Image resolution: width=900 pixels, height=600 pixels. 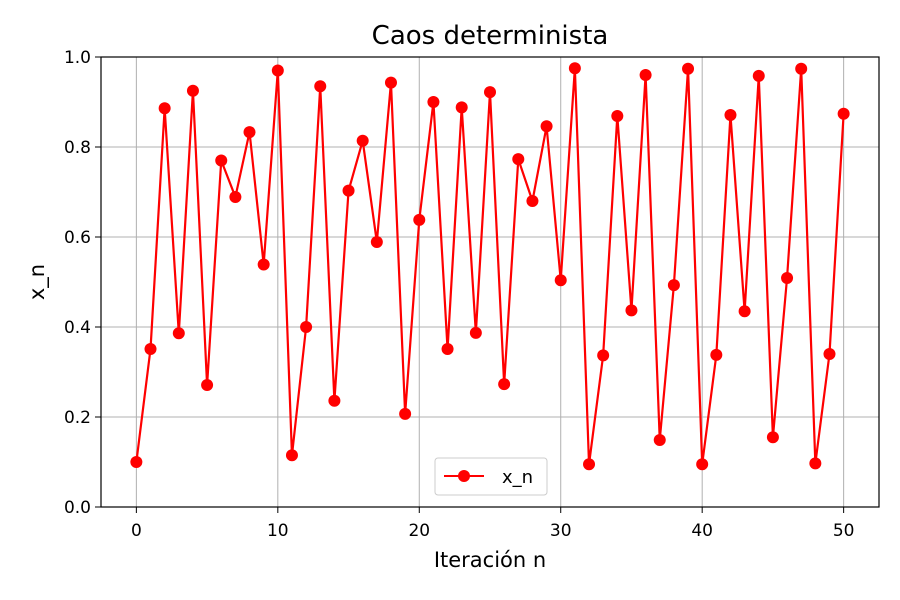 What do you see at coordinates (77, 418) in the screenshot?
I see `y-tick-label: 0.2` at bounding box center [77, 418].